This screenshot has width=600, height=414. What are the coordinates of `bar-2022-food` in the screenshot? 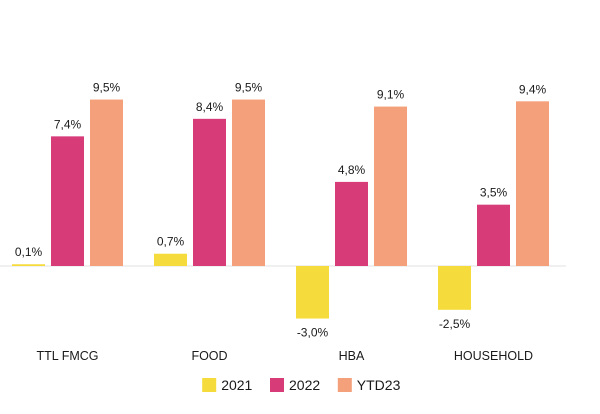 It's located at (209, 192).